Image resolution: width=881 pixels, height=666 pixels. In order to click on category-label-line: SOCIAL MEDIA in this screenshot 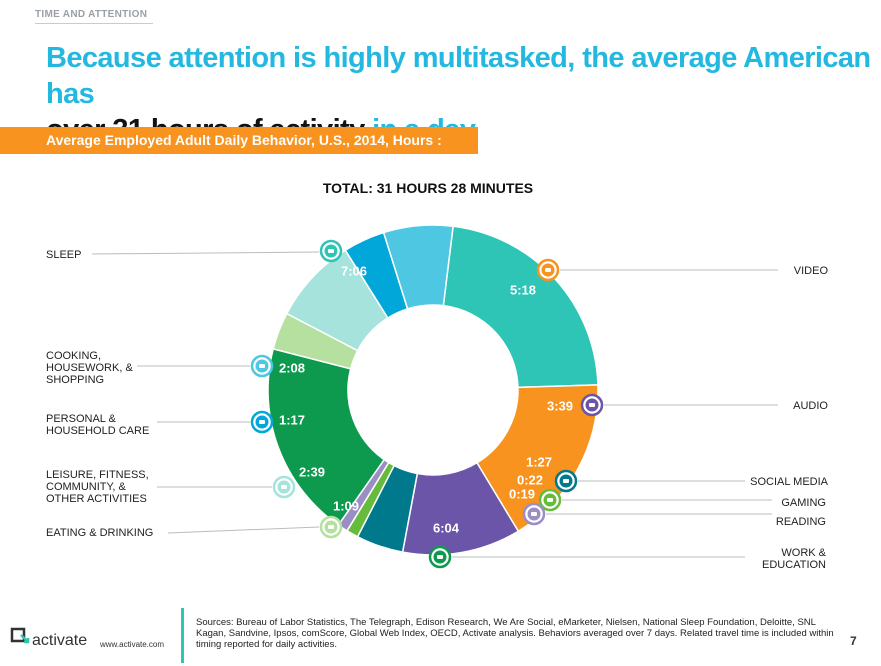, I will do `click(789, 482)`.